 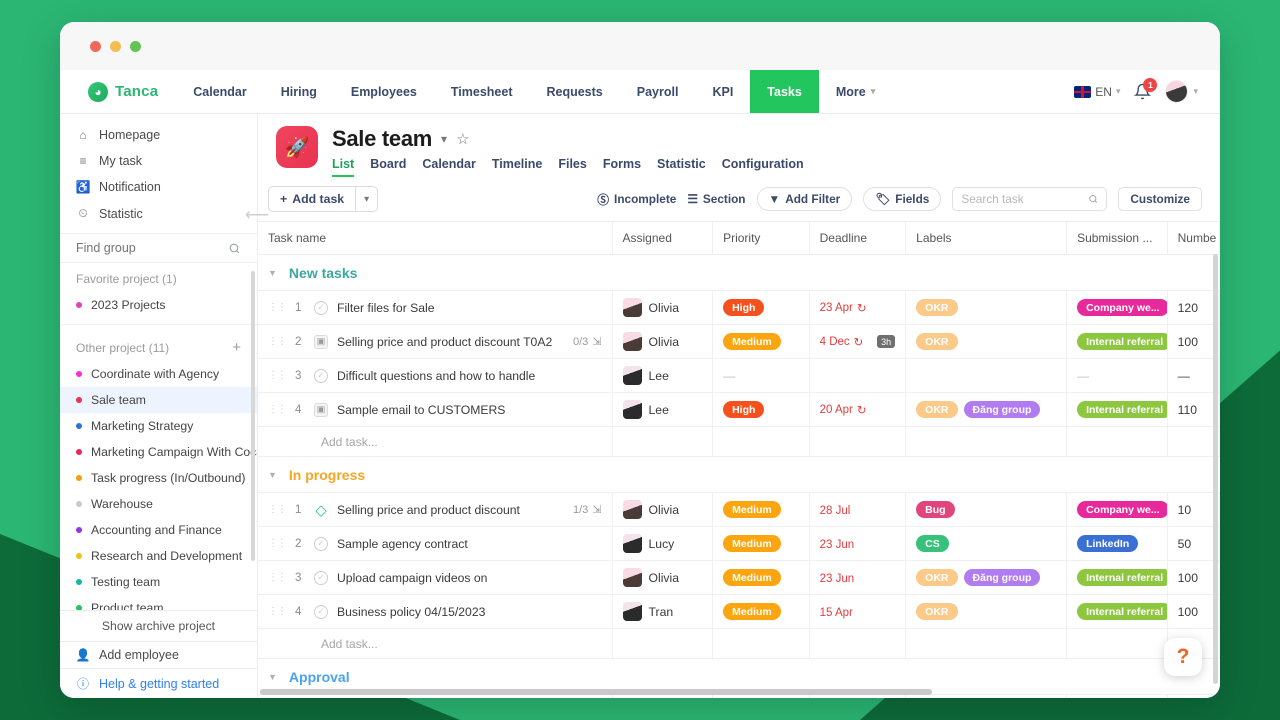 What do you see at coordinates (343, 167) in the screenshot?
I see `tab-list: List` at bounding box center [343, 167].